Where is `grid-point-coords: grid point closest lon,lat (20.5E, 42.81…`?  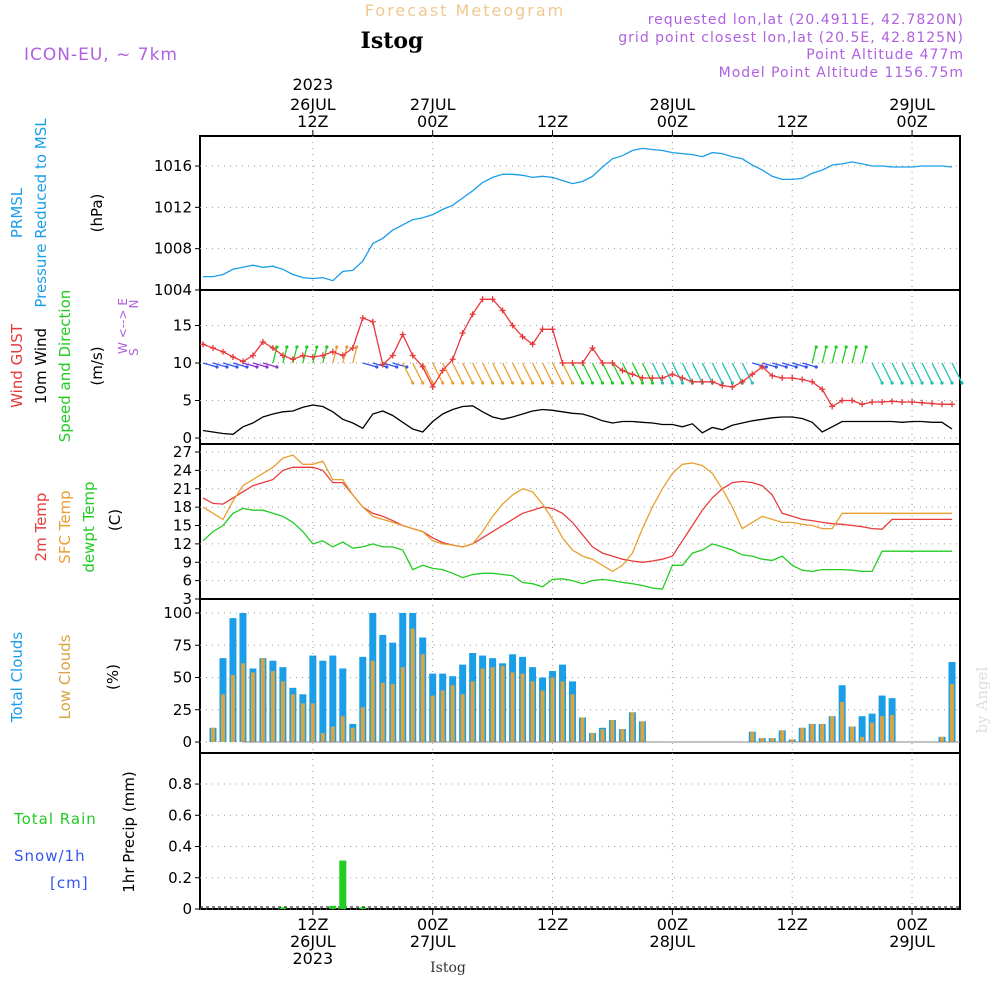 grid-point-coords: grid point closest lon,lat (20.5E, 42.81… is located at coordinates (791, 38).